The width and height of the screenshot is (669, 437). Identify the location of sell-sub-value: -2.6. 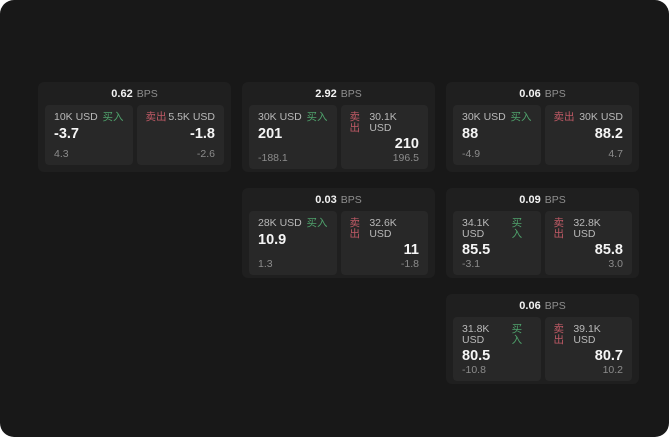
(205, 153).